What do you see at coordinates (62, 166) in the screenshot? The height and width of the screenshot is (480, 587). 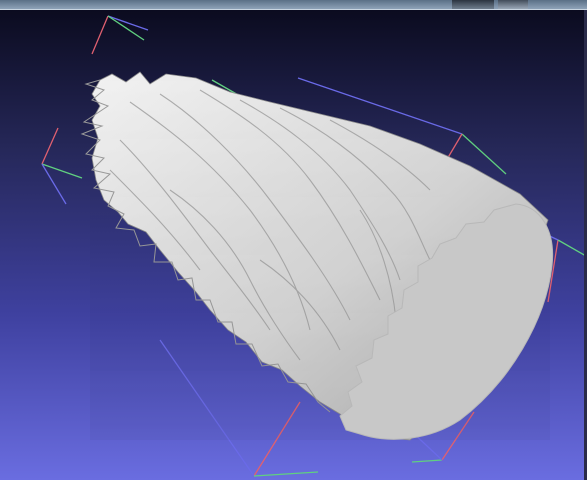 I see `bbox-corner-left` at bounding box center [62, 166].